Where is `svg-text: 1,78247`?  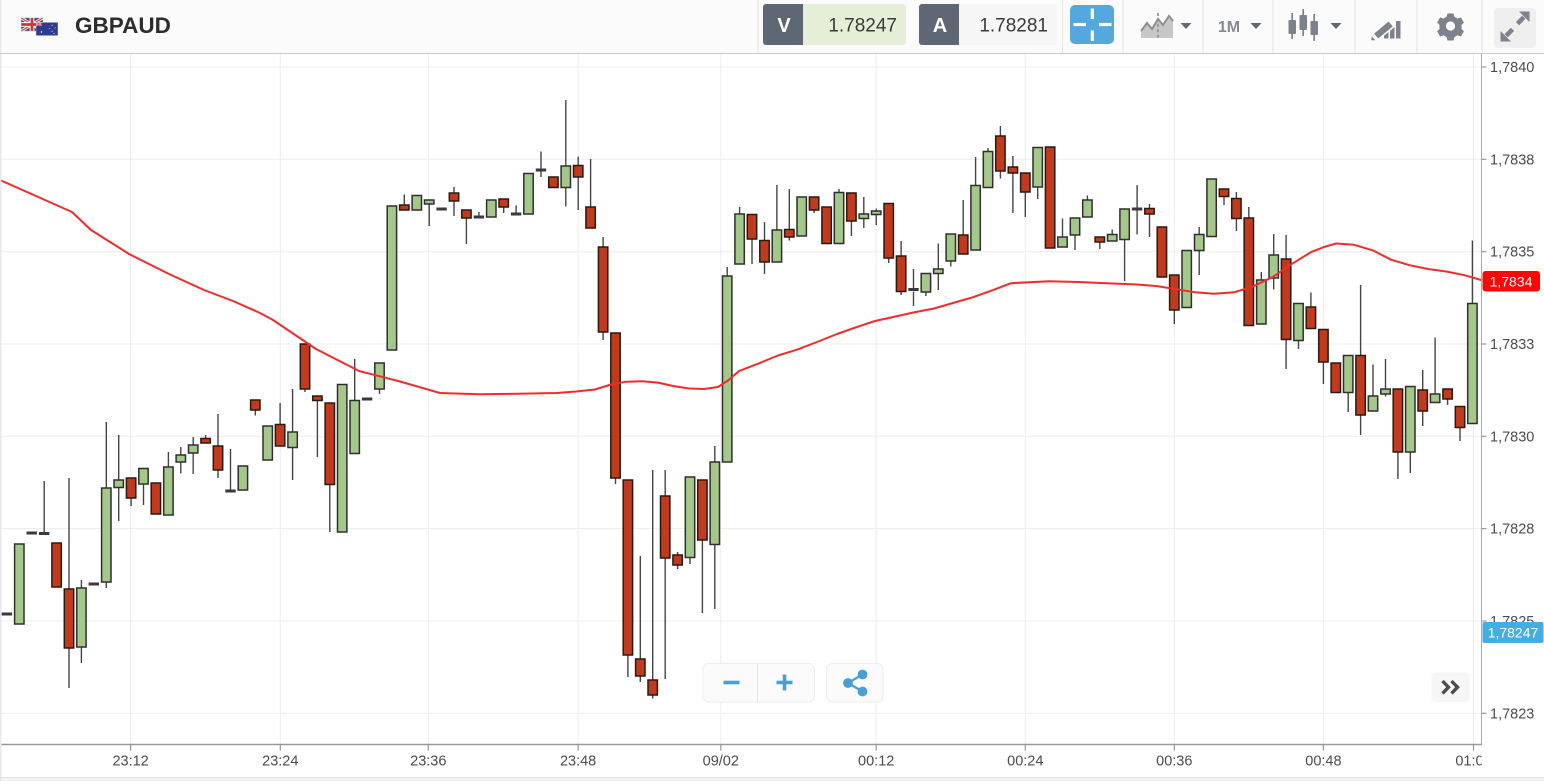 svg-text: 1,78247 is located at coordinates (1513, 633).